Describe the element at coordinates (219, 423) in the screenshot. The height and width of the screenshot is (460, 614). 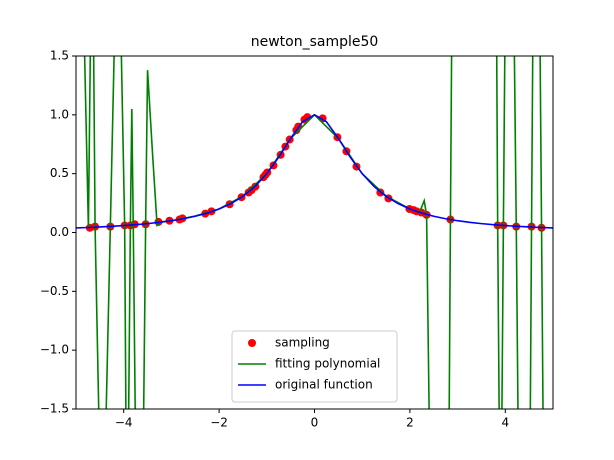
I see `x-tick-label: −2` at that location.